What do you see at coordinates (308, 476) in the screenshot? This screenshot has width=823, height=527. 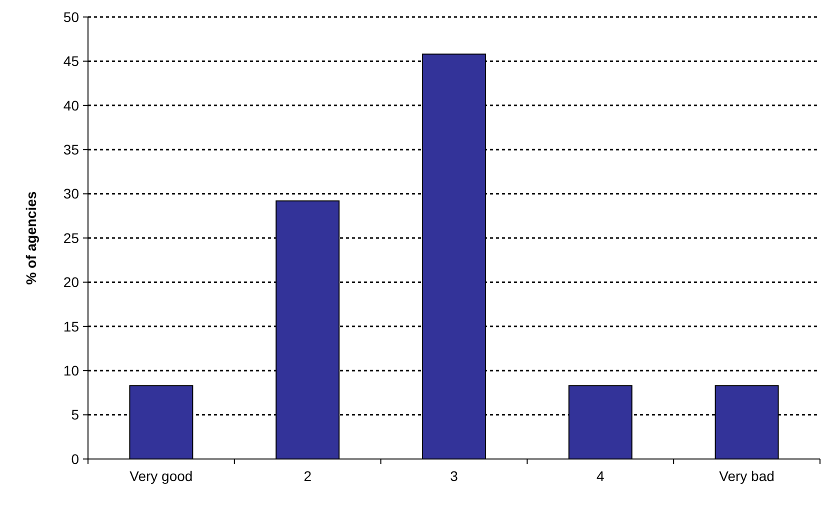 I see `x-tick-label: 2` at bounding box center [308, 476].